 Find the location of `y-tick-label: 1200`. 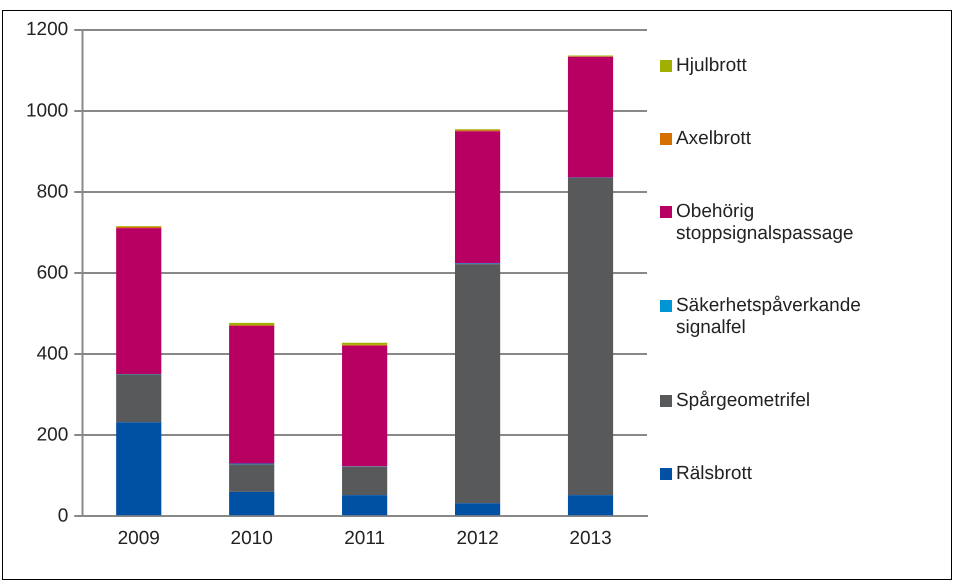

y-tick-label: 1200 is located at coordinates (47, 29).